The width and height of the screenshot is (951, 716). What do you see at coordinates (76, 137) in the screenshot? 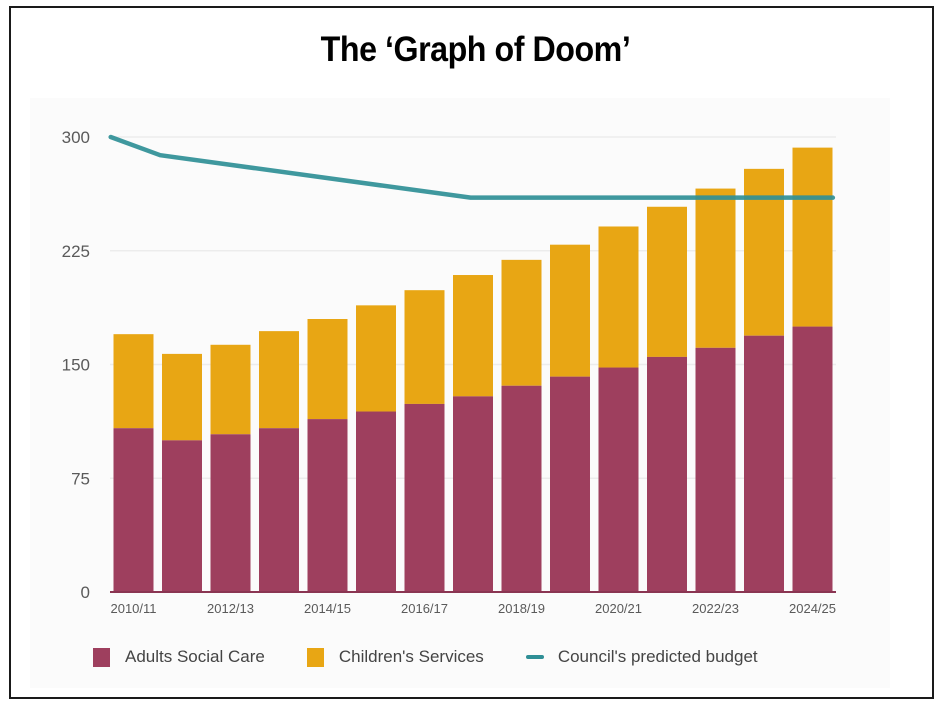
I see `y-tick-label: 300` at bounding box center [76, 137].